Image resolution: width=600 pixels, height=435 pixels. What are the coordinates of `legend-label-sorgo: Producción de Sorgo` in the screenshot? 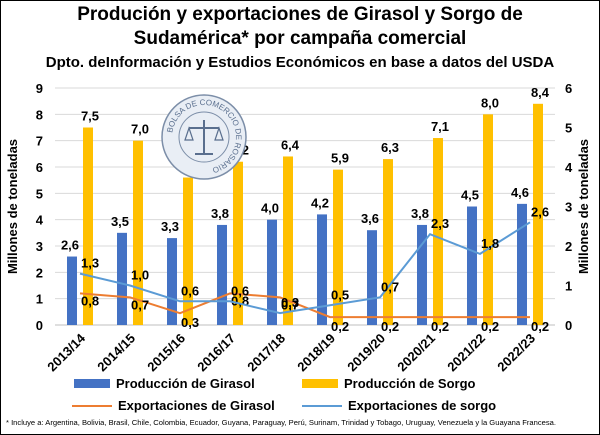 It's located at (410, 383).